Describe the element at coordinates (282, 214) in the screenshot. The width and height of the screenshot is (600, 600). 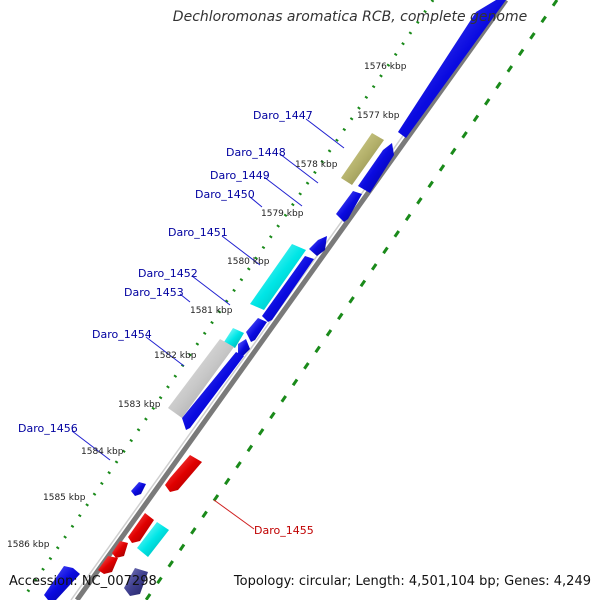
I see `tick-label: 1579 kbp` at that location.